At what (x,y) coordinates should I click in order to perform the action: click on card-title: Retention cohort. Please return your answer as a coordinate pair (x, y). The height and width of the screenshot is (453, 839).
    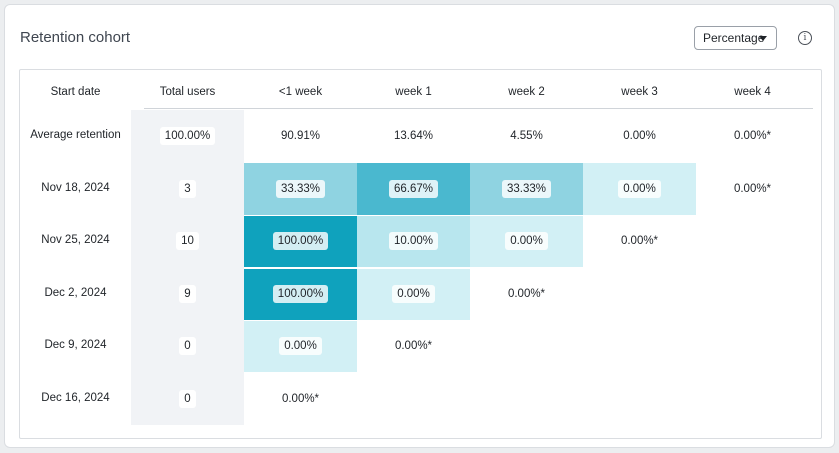
    Looking at the image, I should click on (75, 37).